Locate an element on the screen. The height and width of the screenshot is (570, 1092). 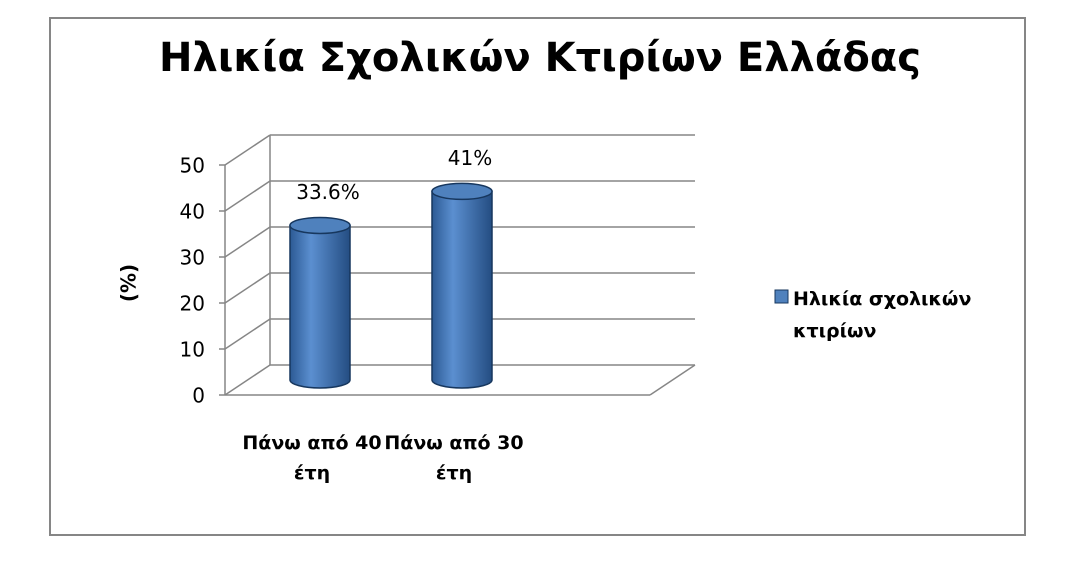
y-tick-label: 0 is located at coordinates (198, 396).